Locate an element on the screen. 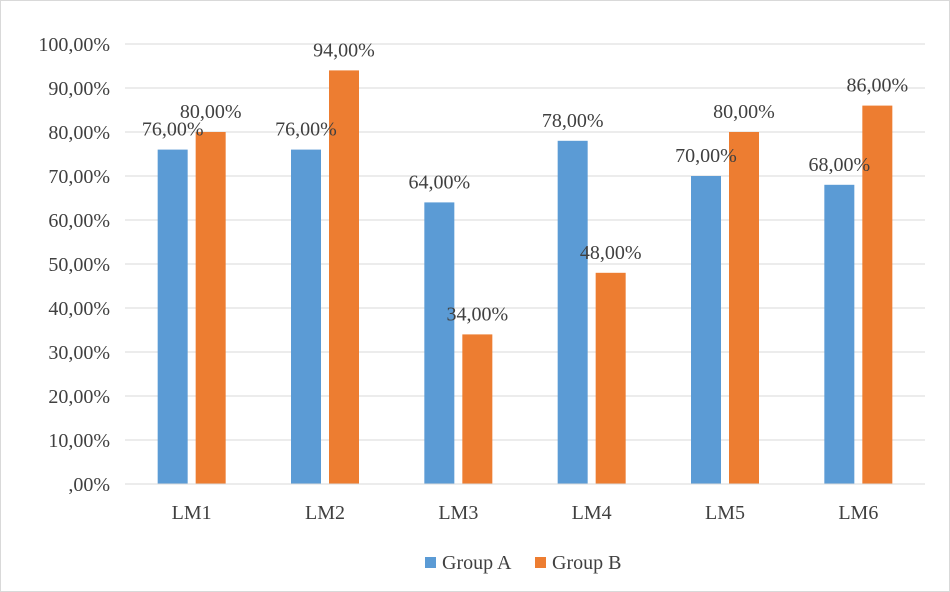 This screenshot has width=950, height=592. y-tick-label: 40,00% is located at coordinates (79, 309).